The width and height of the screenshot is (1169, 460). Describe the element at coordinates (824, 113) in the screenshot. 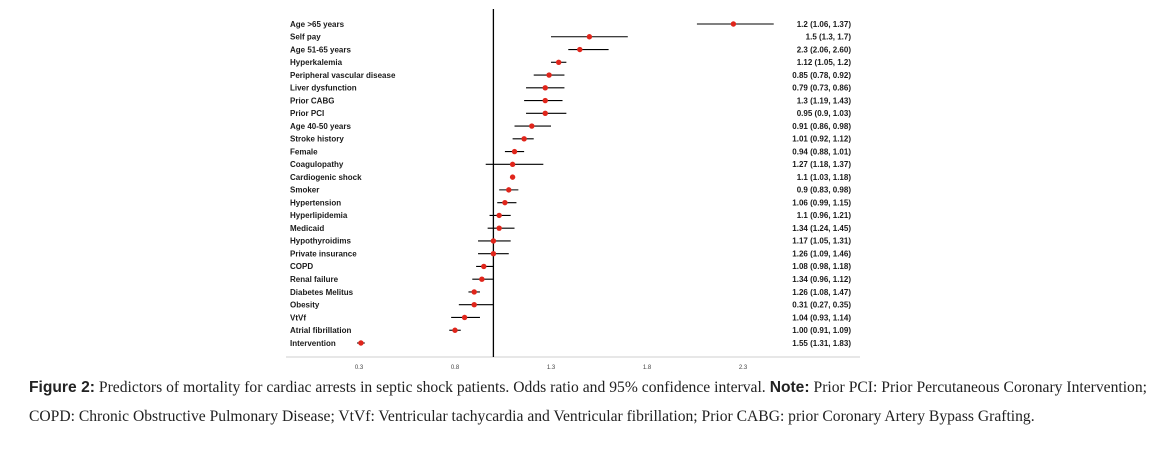

I see `odds-ratio-label: 0.95 (0.9, 1.03)` at that location.